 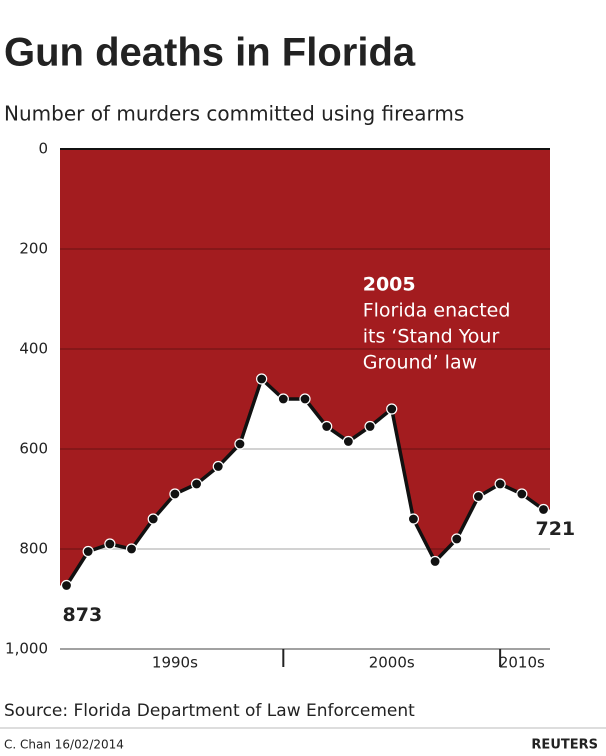 I want to click on data-label: 873, so click(x=83, y=615).